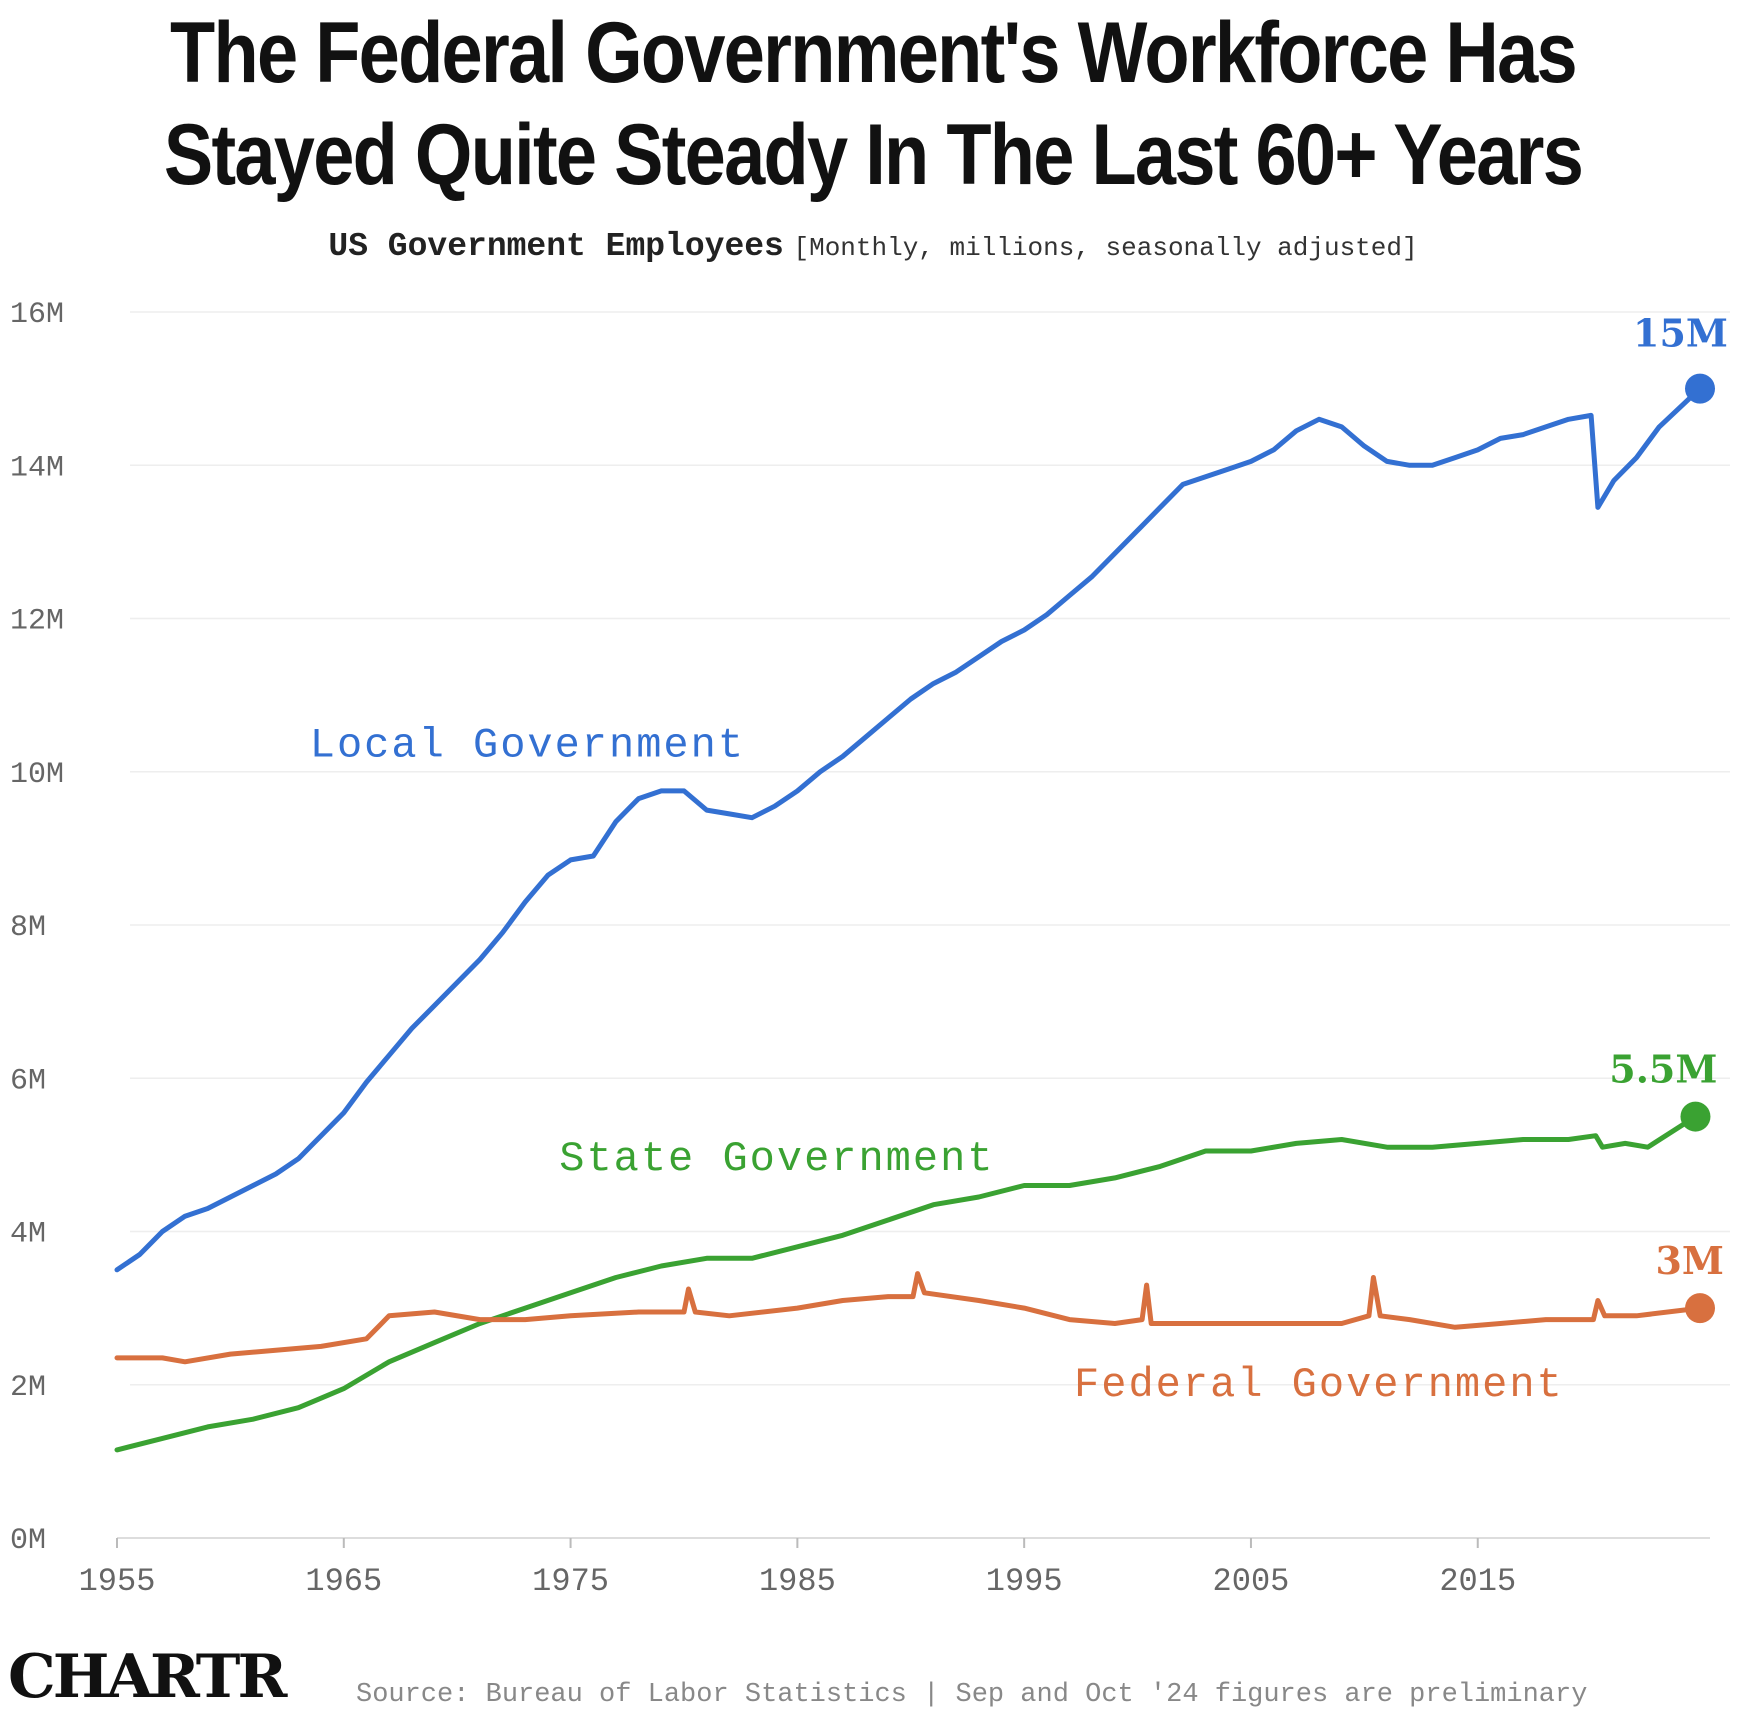 Image resolution: width=1746 pixels, height=1714 pixels. I want to click on end-point-federal-government, so click(1700, 1308).